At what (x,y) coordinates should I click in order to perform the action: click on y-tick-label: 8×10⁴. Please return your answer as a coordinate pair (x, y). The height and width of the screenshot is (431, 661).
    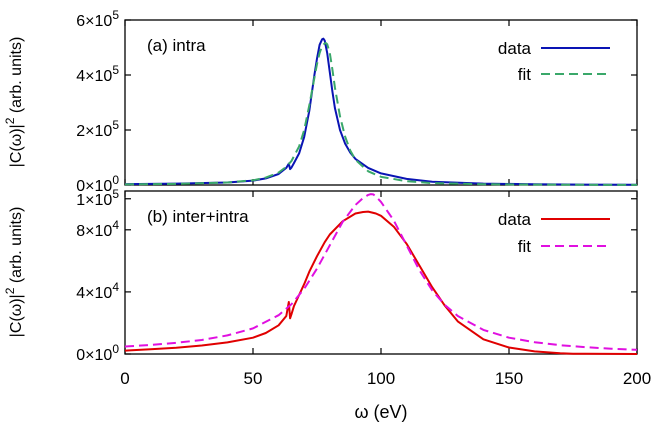
    Looking at the image, I should click on (97, 229).